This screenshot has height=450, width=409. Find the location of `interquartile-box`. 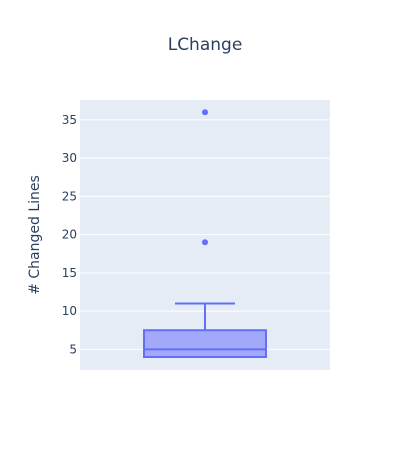

interquartile-box is located at coordinates (205, 343).